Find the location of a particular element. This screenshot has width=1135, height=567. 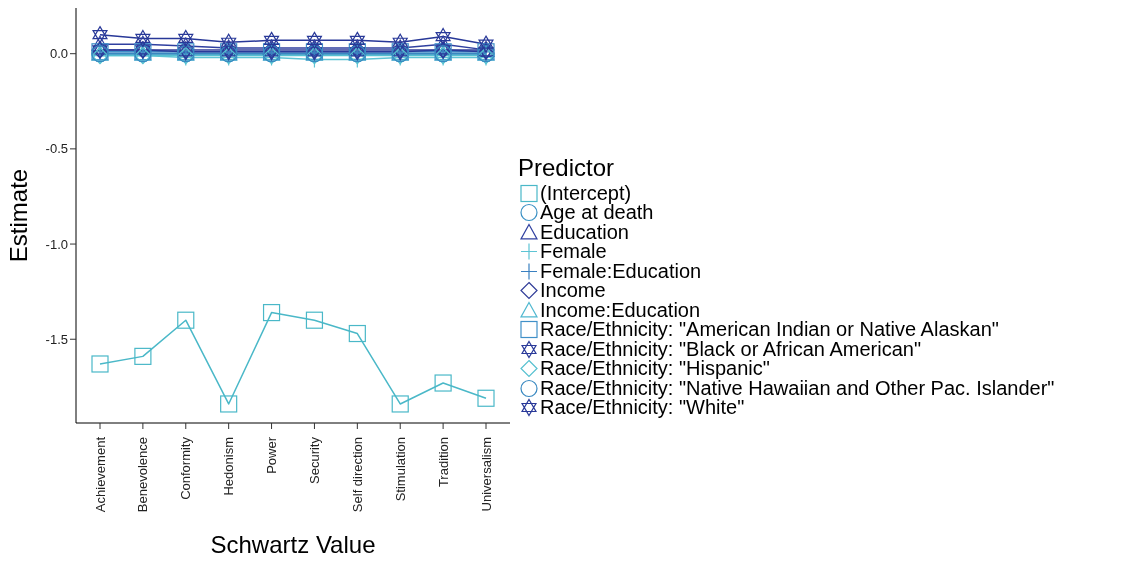

x-tick-label: Self direction is located at coordinates (357, 475).